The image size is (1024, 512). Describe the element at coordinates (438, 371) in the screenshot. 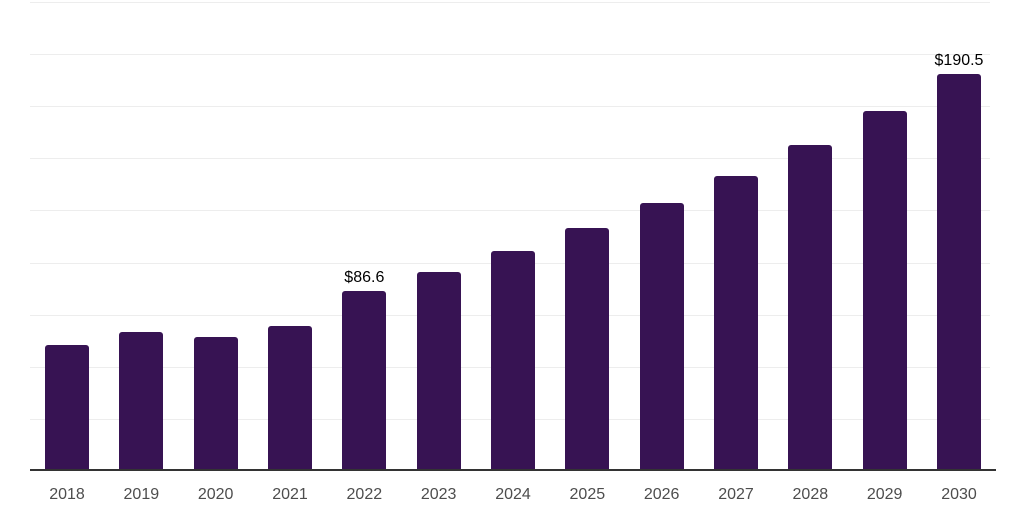

I see `bar-2023` at that location.